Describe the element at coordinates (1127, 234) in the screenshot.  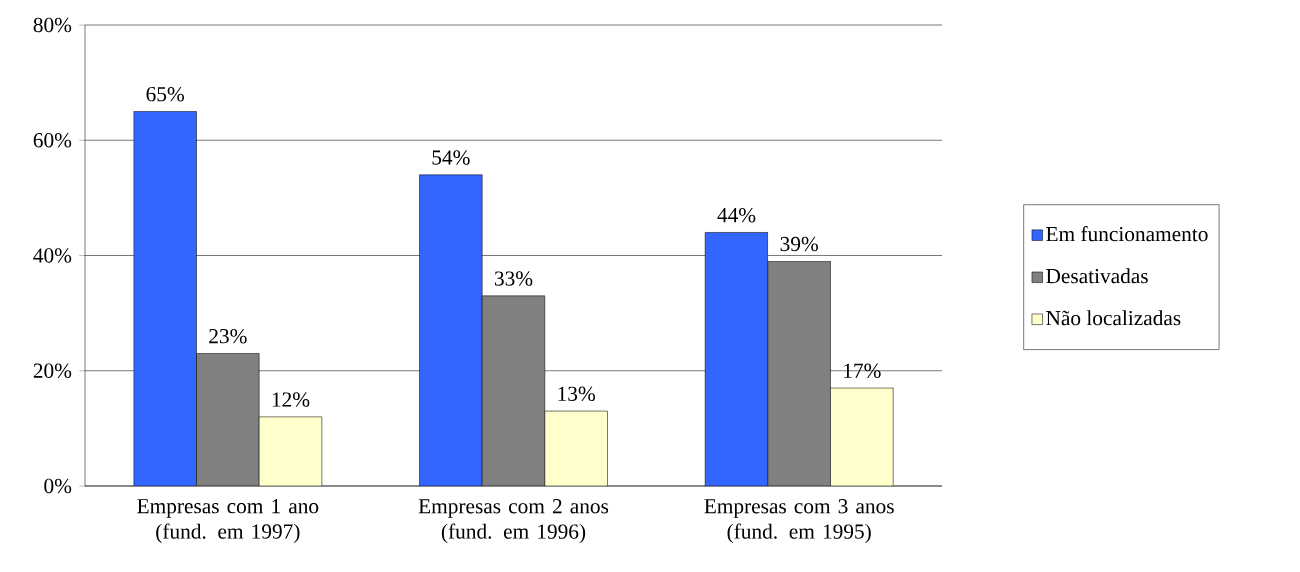
I see `legend-label: Em funcionamento` at that location.